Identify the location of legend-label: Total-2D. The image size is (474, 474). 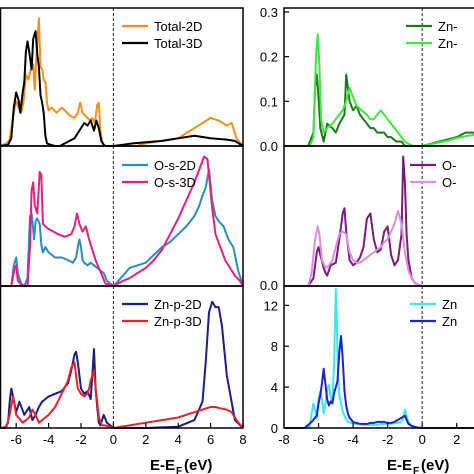
(178, 26).